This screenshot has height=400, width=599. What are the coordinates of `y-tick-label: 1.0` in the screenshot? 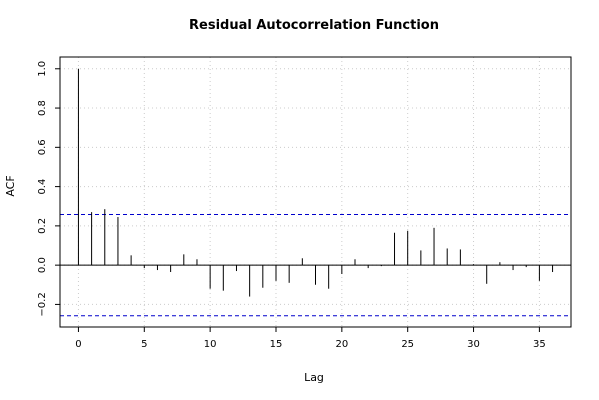 It's located at (42, 69).